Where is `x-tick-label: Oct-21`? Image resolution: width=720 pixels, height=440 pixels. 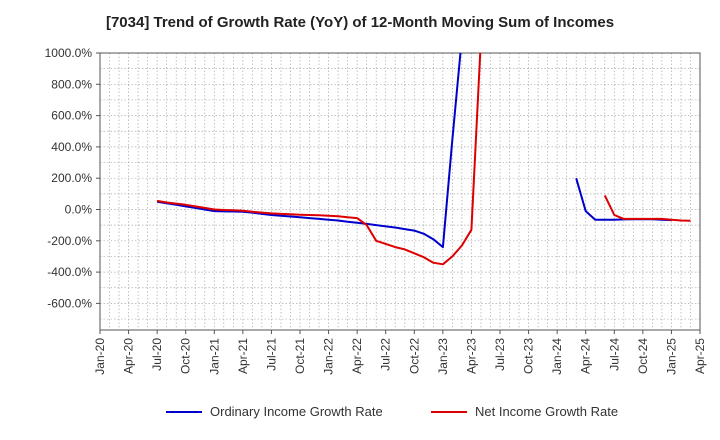 x-tick-label: Oct-21 is located at coordinates (300, 356).